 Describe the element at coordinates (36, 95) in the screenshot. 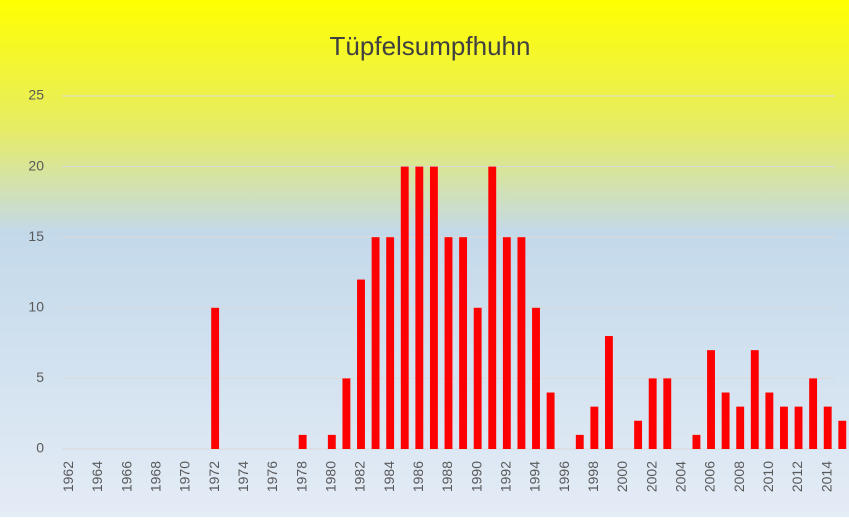

I see `y-tick-label: 25` at that location.